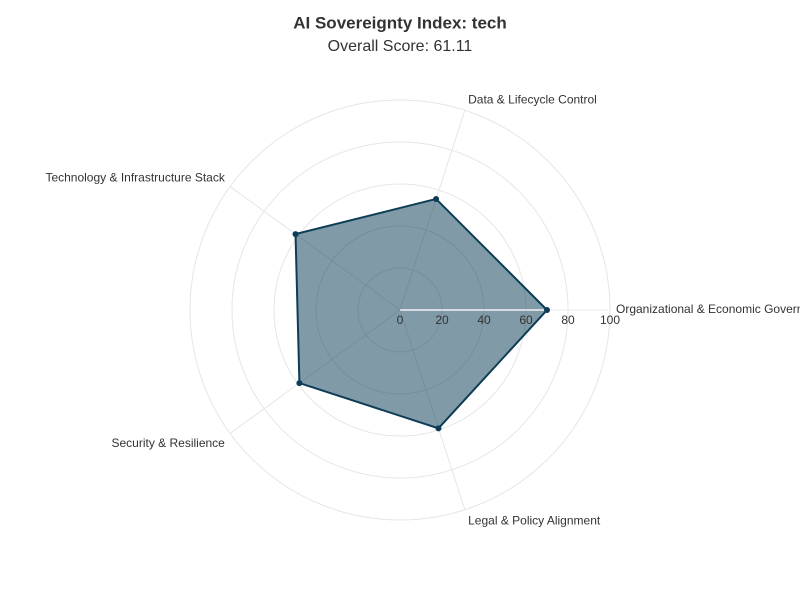 This screenshot has height=600, width=800. Describe the element at coordinates (610, 320) in the screenshot. I see `radial-tick-label: 100` at that location.